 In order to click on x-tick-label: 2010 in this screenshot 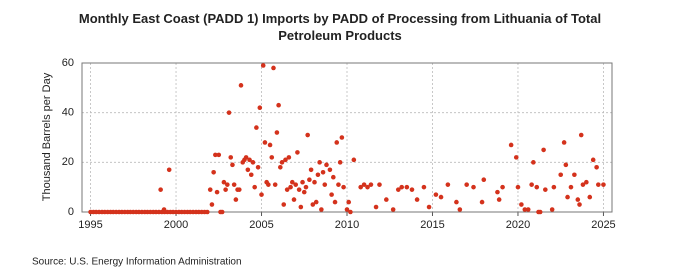, I will do `click(347, 225)`.